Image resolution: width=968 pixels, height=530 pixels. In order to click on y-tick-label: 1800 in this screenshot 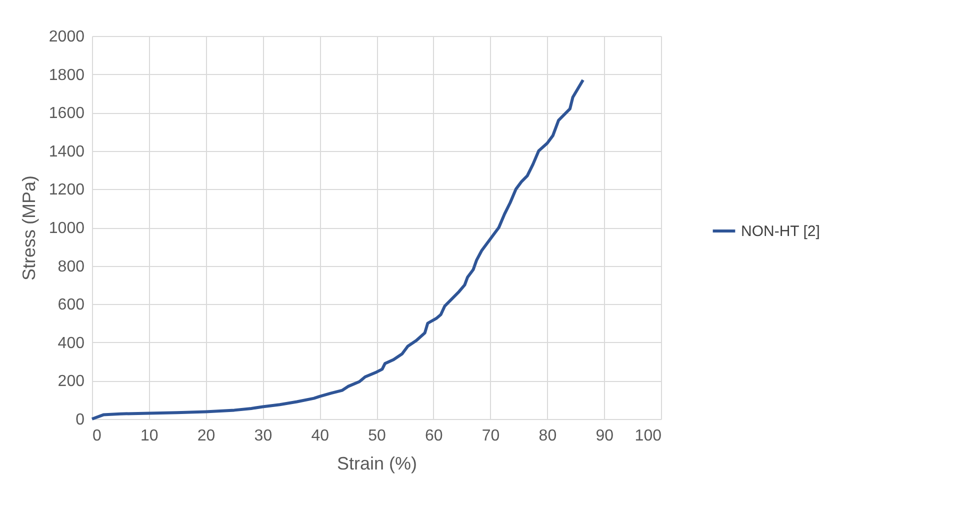, I will do `click(66, 75)`.